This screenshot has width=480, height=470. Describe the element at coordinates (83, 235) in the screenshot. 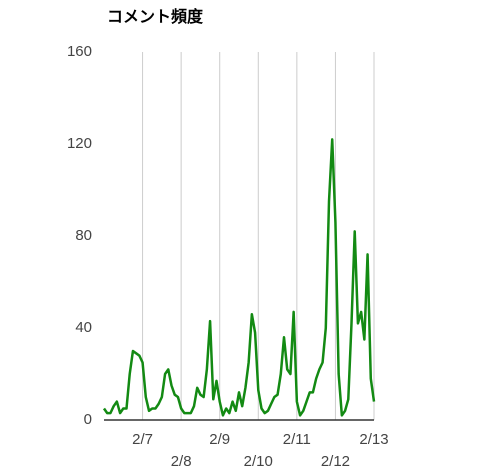

I see `y-tick-label: 80` at that location.